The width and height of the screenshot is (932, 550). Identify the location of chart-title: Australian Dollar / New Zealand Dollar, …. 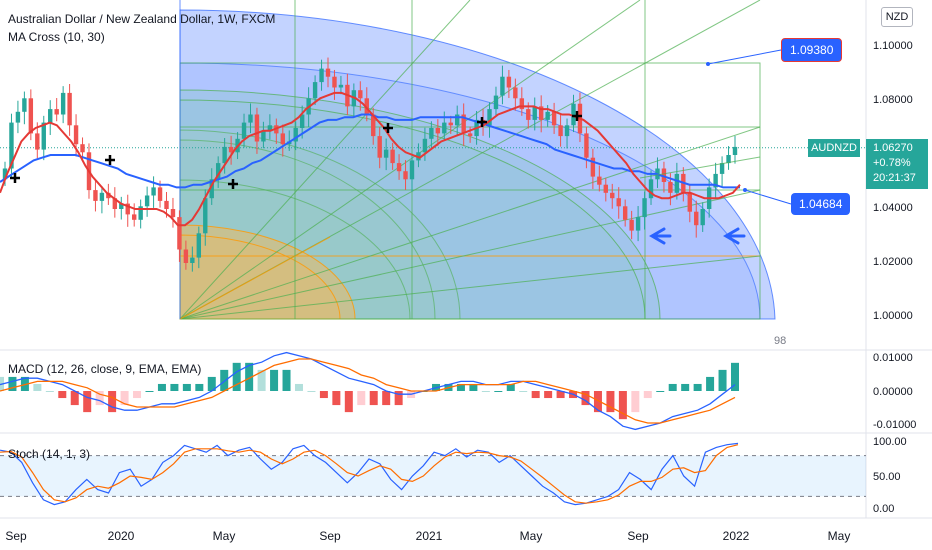
(142, 19).